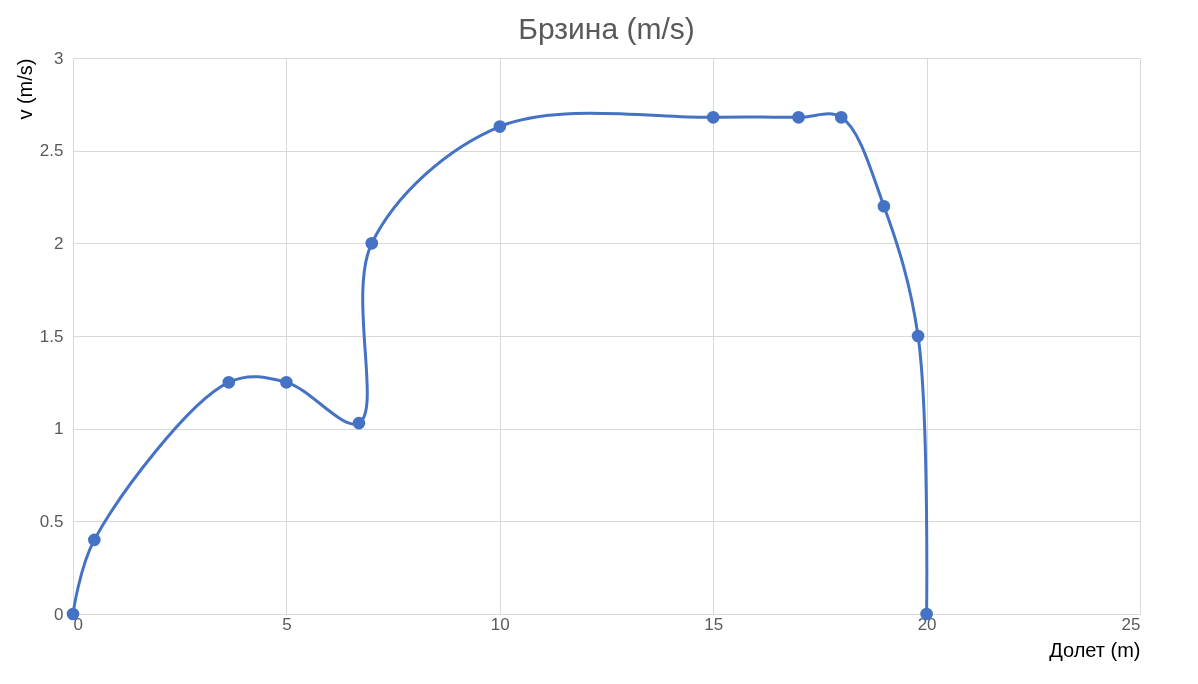 The width and height of the screenshot is (1198, 684). What do you see at coordinates (51, 151) in the screenshot?
I see `y-tick-label: 2.5` at bounding box center [51, 151].